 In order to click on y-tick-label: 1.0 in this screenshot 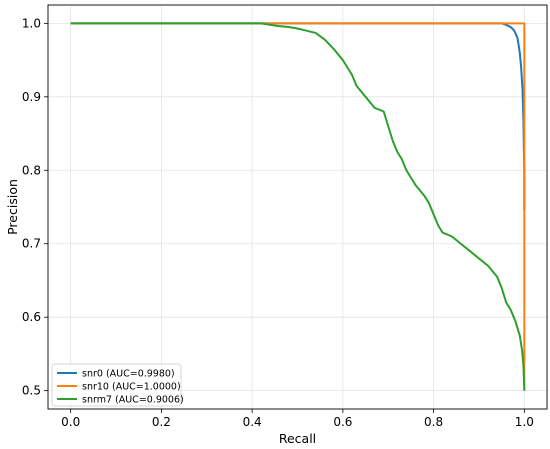, I will do `click(31, 23)`.